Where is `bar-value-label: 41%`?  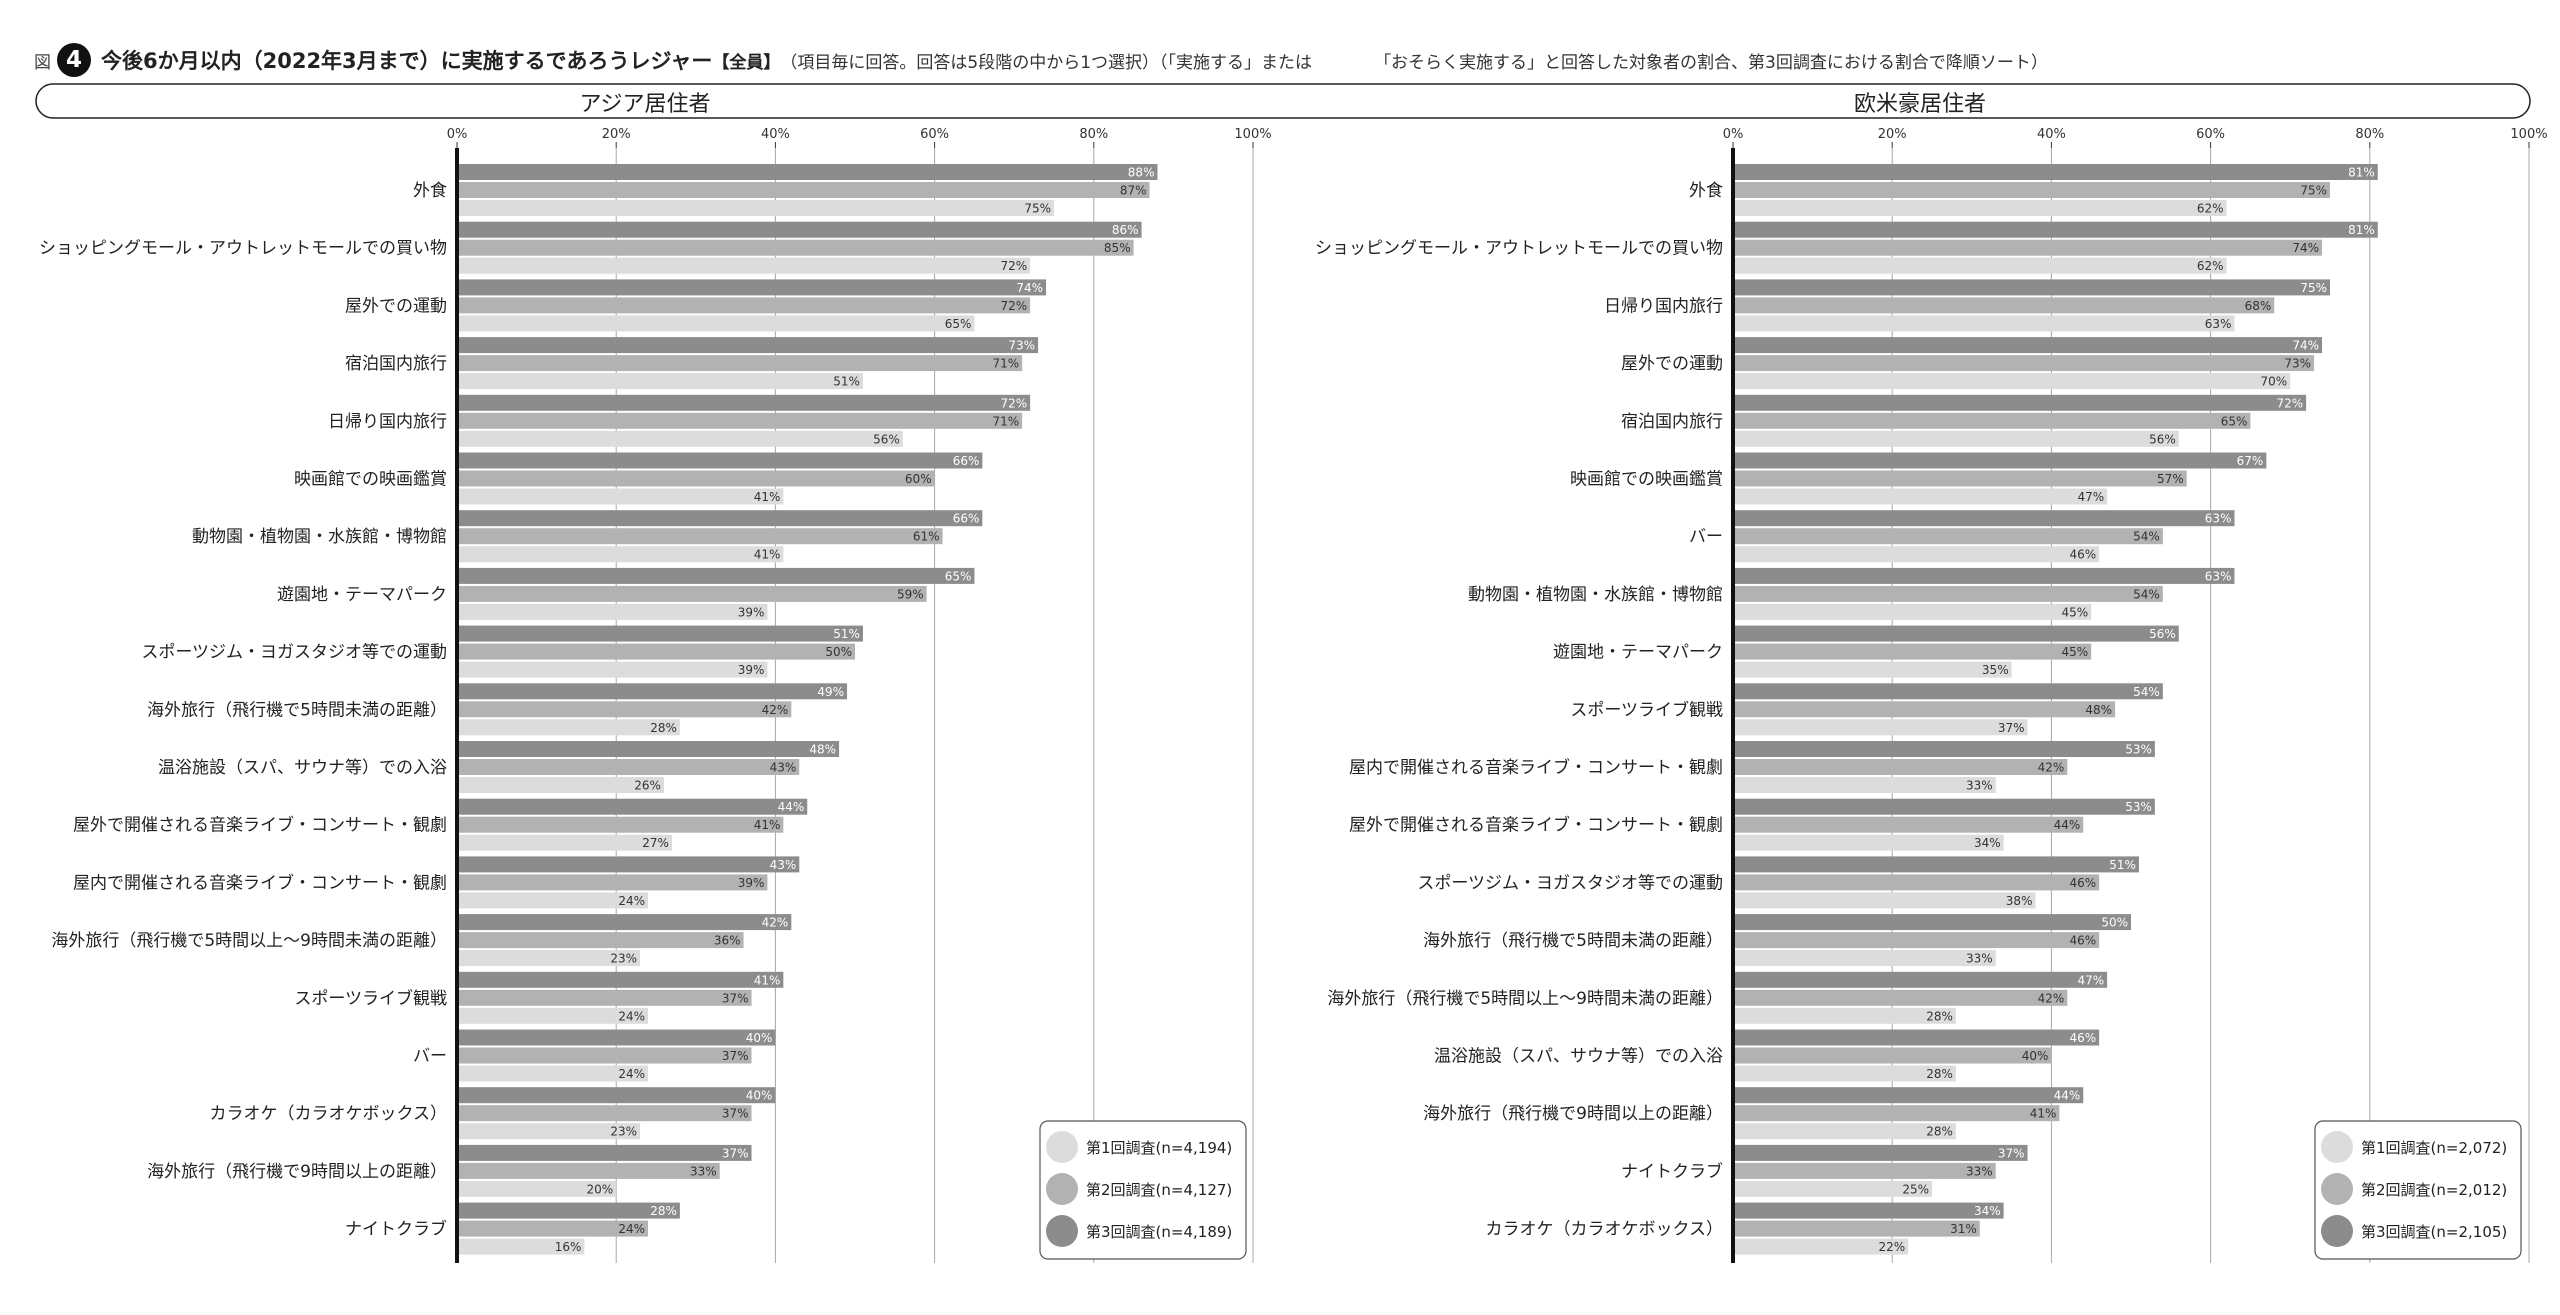
bar-value-label: 41% is located at coordinates (2043, 1114).